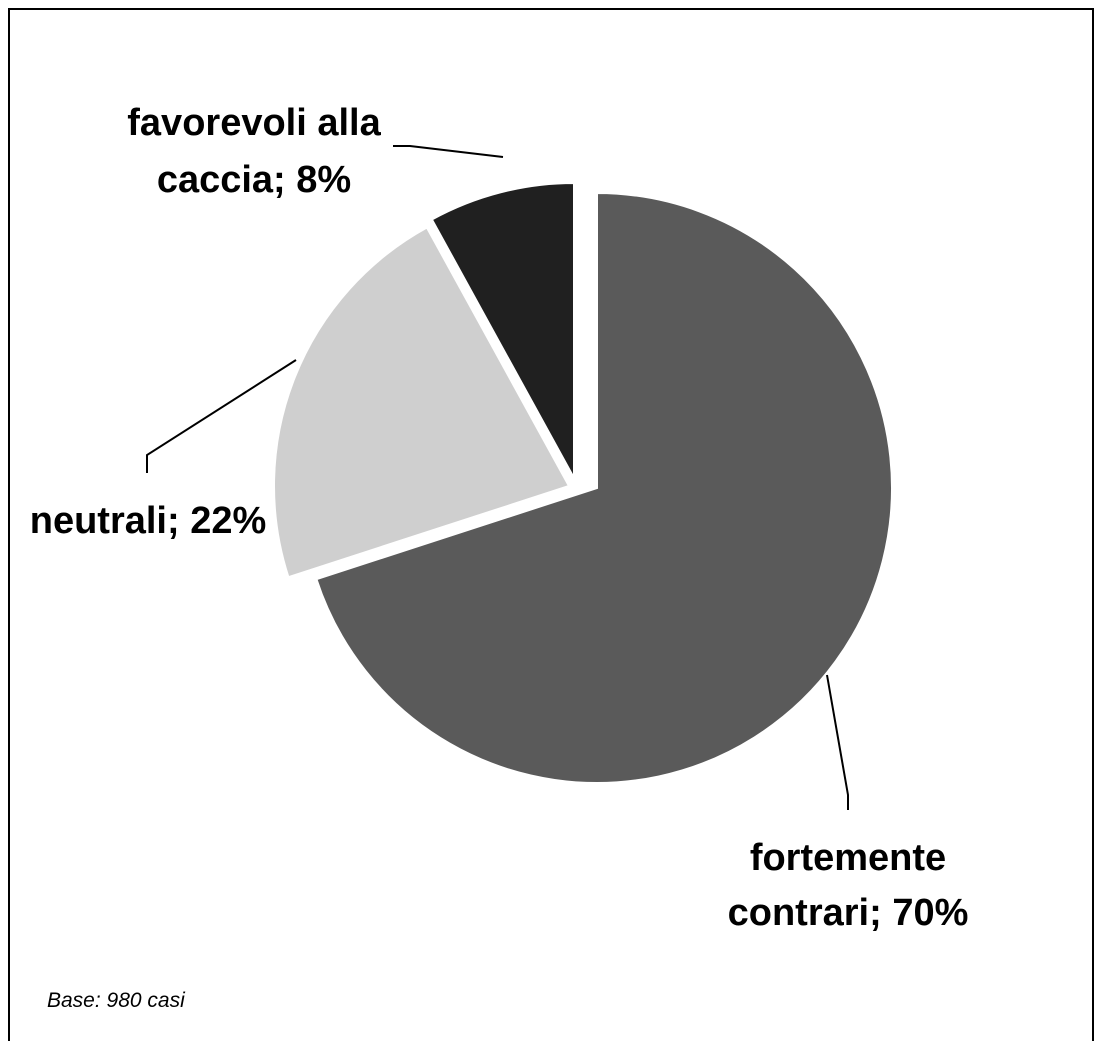  Describe the element at coordinates (448, 151) in the screenshot. I see `leader-line-favorevoli` at that location.